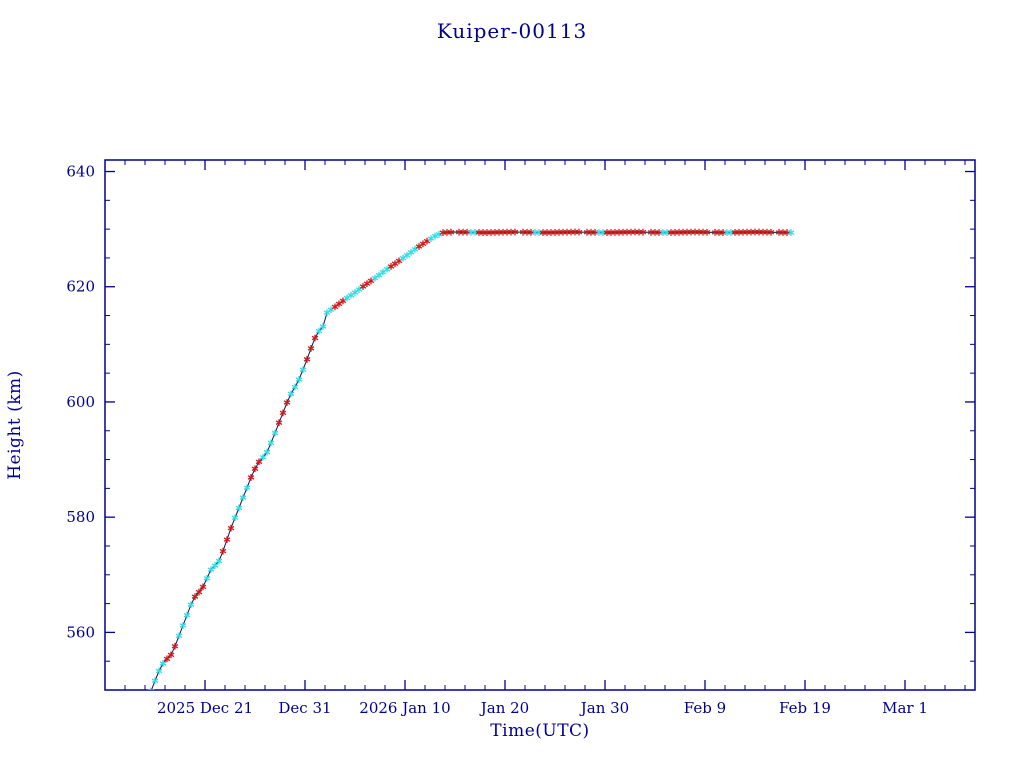  I want to click on x-tick-label: 2025 Dec 21, so click(205, 708).